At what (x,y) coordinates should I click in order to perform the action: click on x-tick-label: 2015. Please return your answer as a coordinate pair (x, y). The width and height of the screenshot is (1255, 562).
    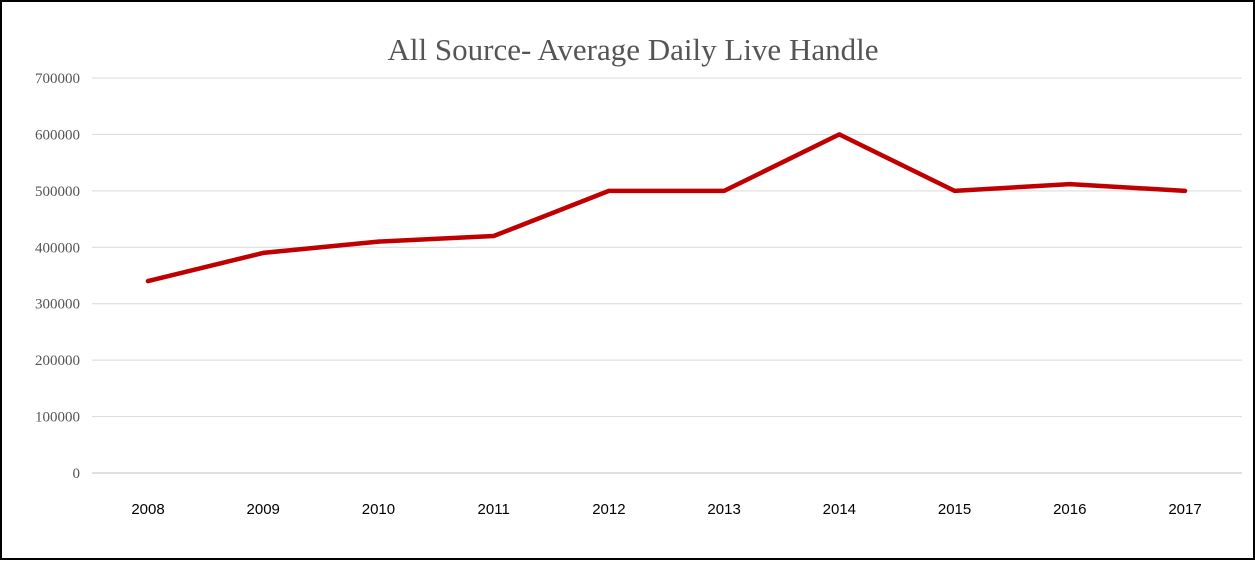
    Looking at the image, I should click on (954, 509).